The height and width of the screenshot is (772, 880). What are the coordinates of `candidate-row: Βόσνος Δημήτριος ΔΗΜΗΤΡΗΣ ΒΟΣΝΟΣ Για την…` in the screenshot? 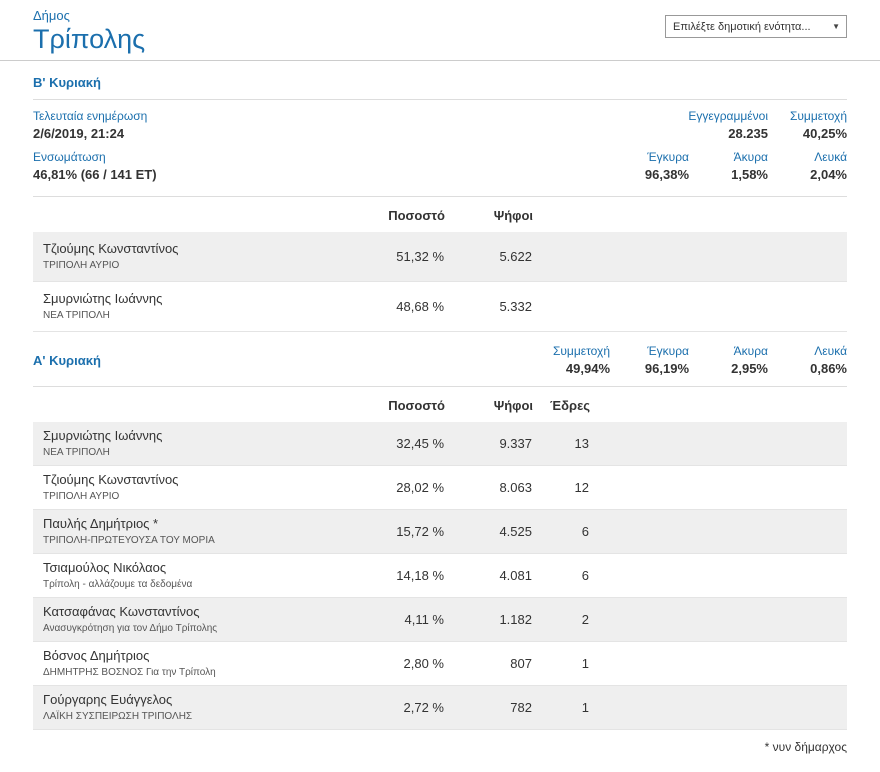 It's located at (440, 664).